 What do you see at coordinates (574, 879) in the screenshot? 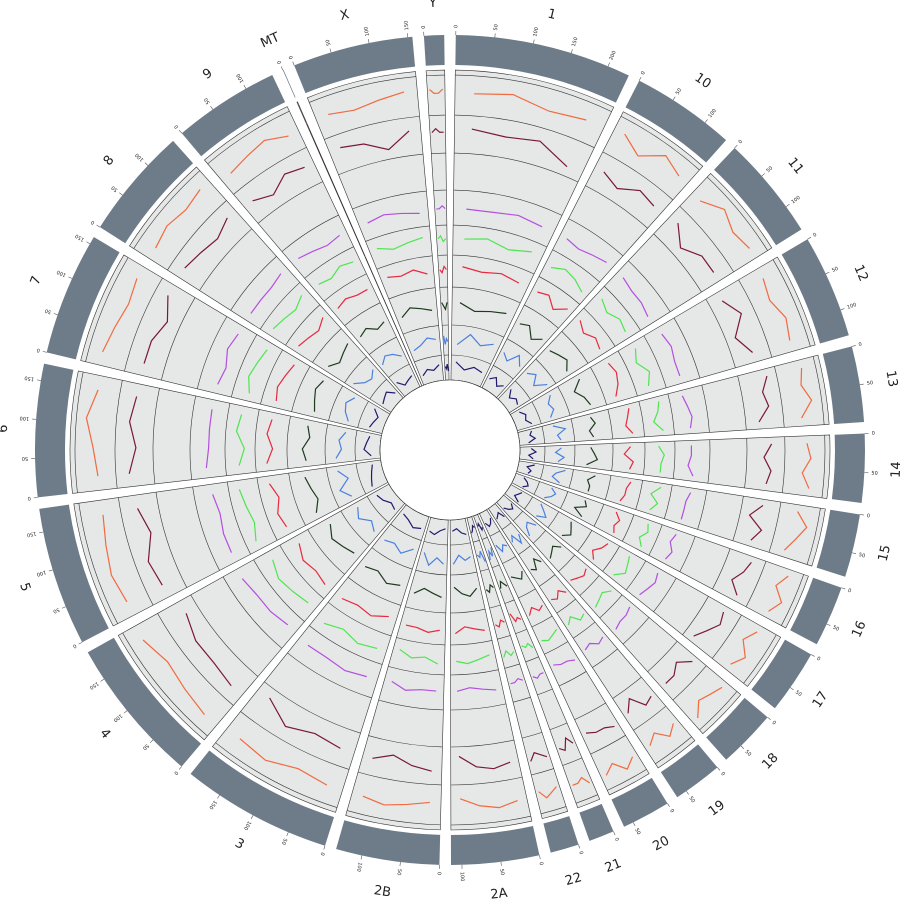
I see `chromosome-label: 22` at bounding box center [574, 879].